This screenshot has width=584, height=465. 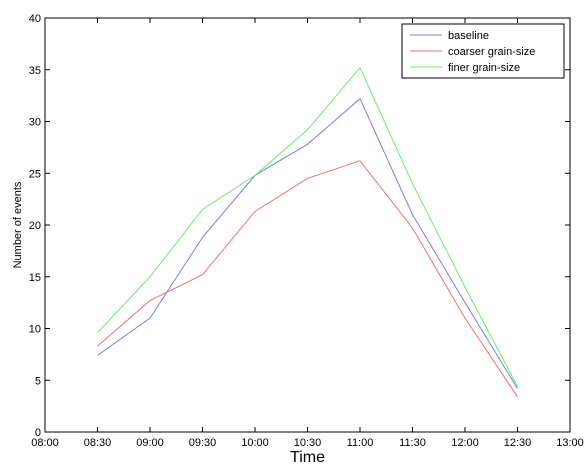 What do you see at coordinates (35, 19) in the screenshot?
I see `y-tick-label: 40` at bounding box center [35, 19].